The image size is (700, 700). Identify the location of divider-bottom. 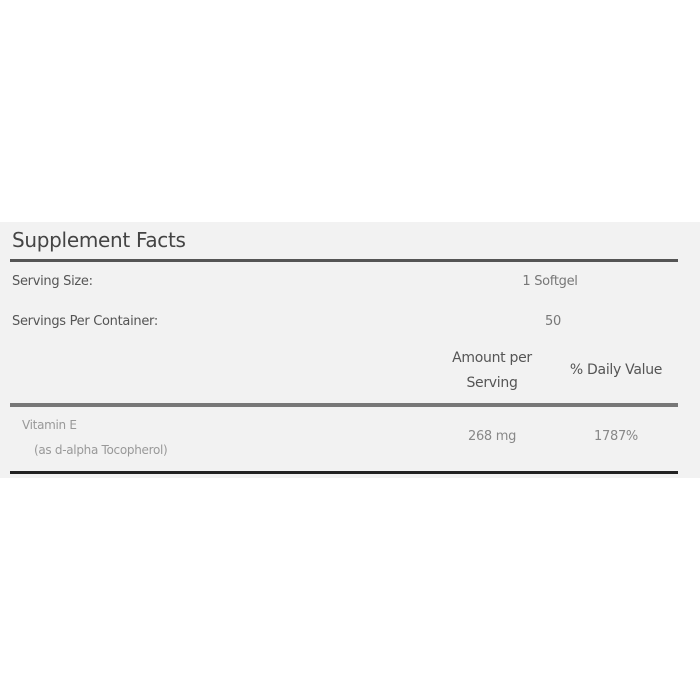
(344, 472).